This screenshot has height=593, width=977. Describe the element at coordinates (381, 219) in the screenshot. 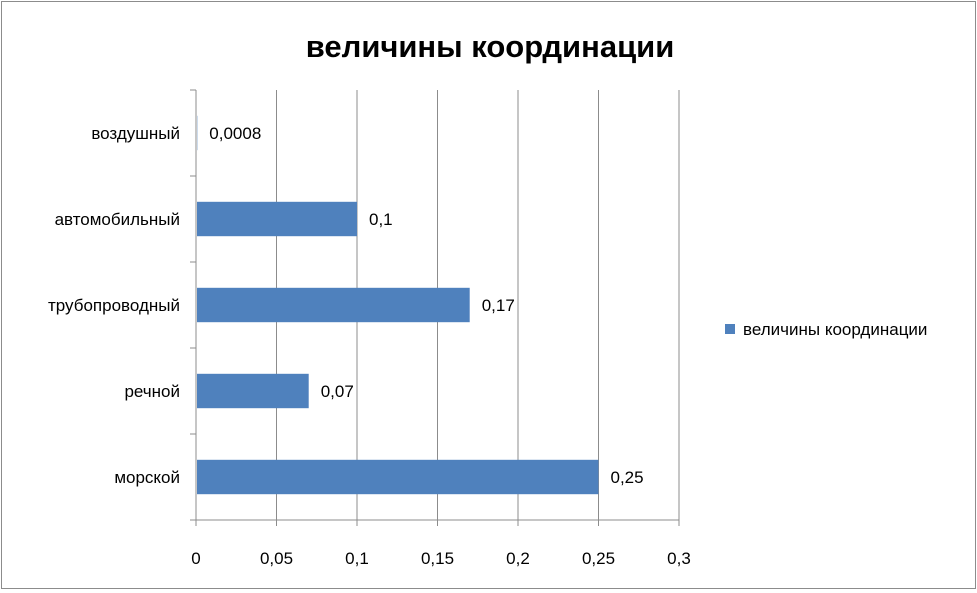

I see `data-label: 0,1` at that location.